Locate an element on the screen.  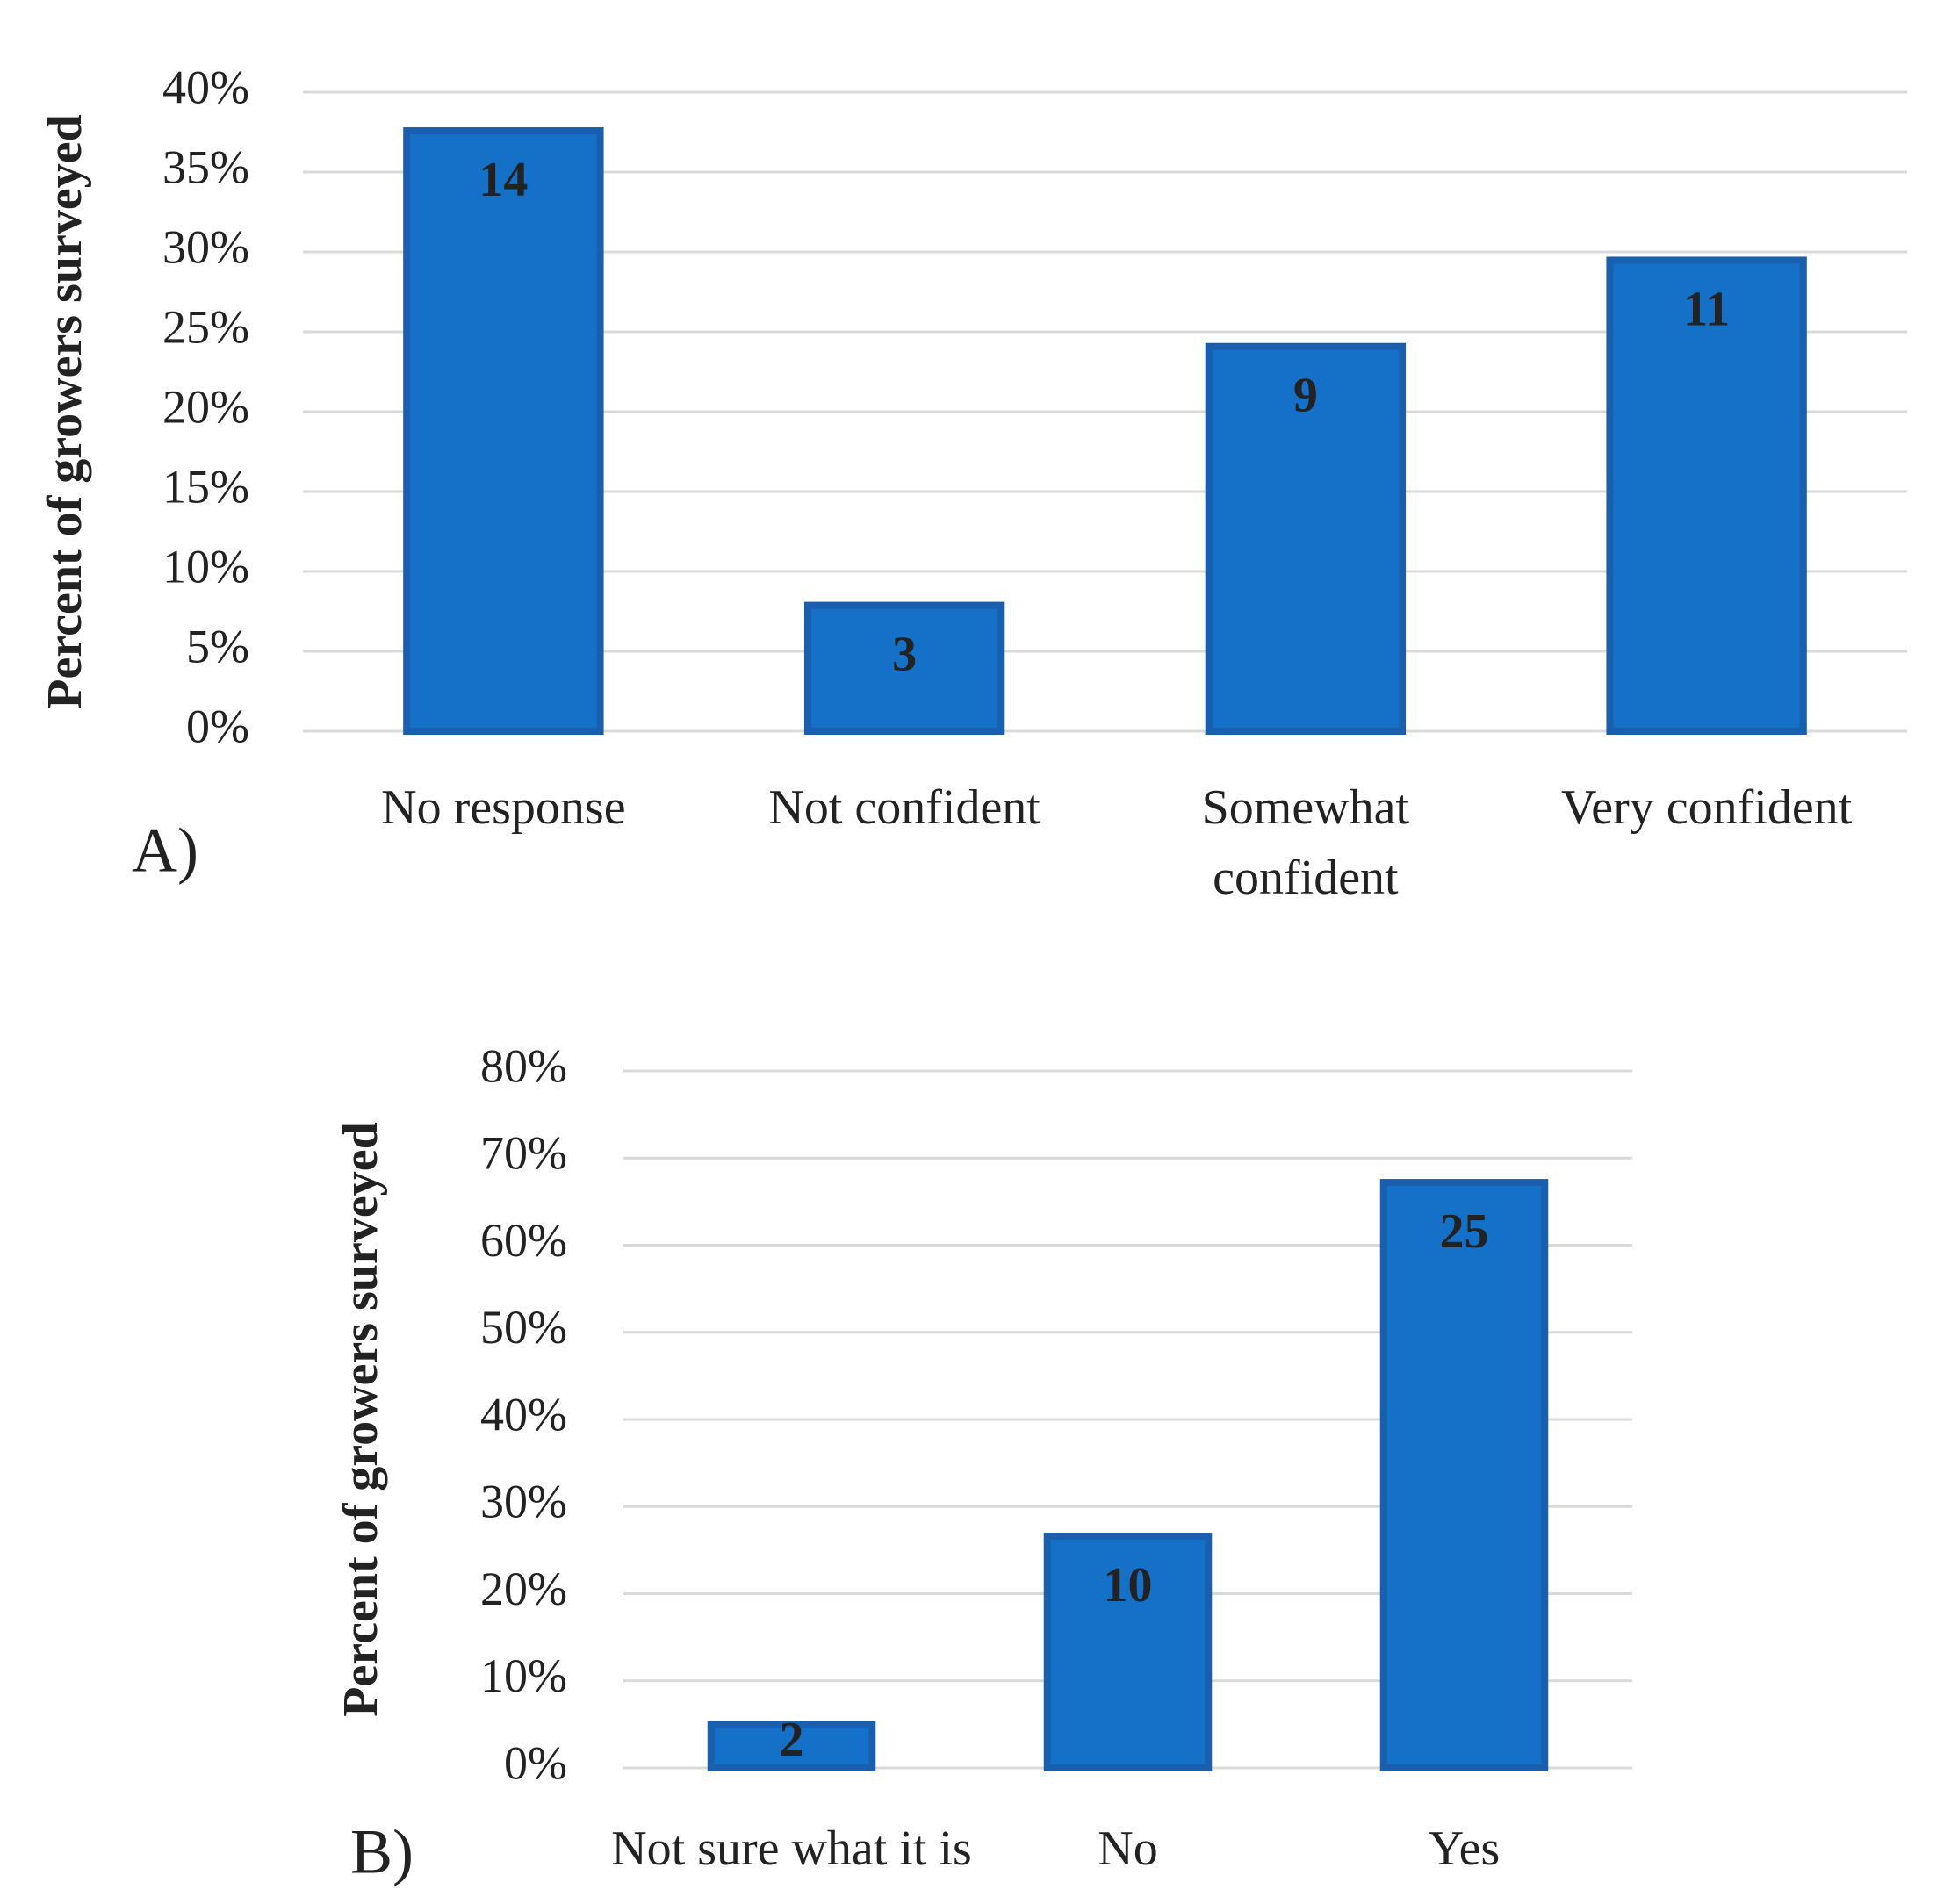
data-label: 10 is located at coordinates (1128, 1585).